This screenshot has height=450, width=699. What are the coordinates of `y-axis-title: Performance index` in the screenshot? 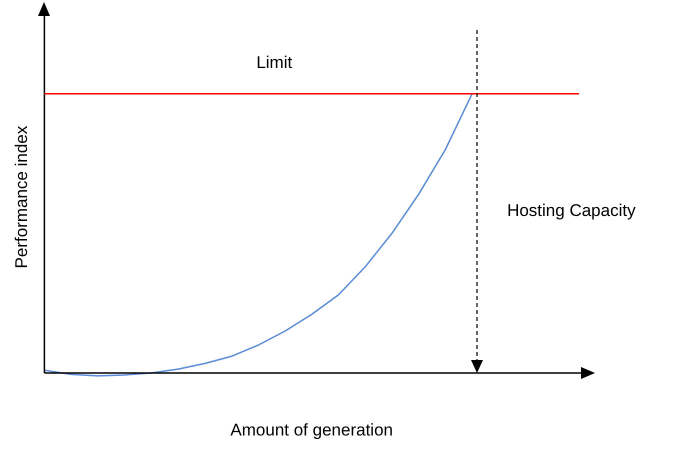 It's located at (21, 196).